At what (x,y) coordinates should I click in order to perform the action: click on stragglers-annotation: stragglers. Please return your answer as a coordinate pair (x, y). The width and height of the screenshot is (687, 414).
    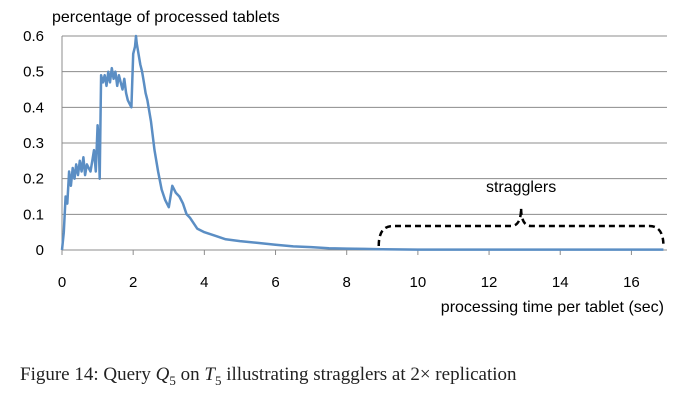
    Looking at the image, I should click on (521, 213).